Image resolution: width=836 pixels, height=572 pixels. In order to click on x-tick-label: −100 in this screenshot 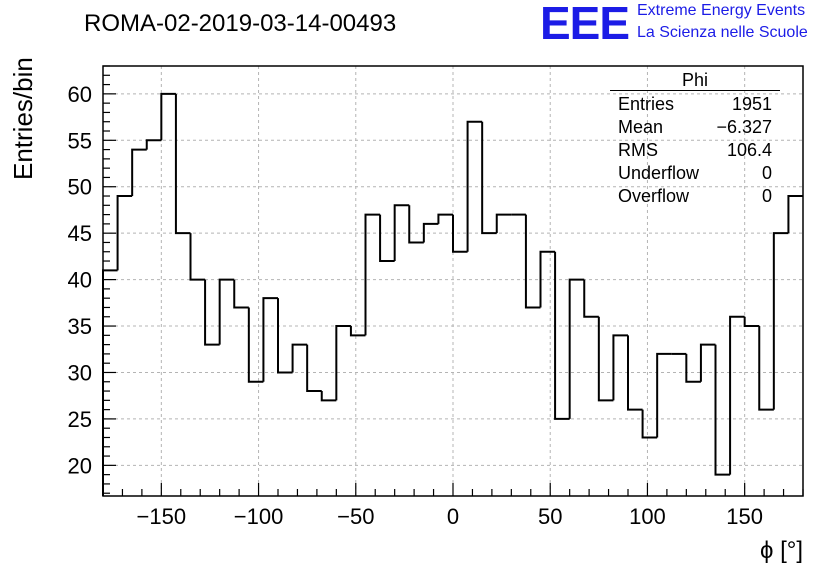, I will do `click(259, 516)`.